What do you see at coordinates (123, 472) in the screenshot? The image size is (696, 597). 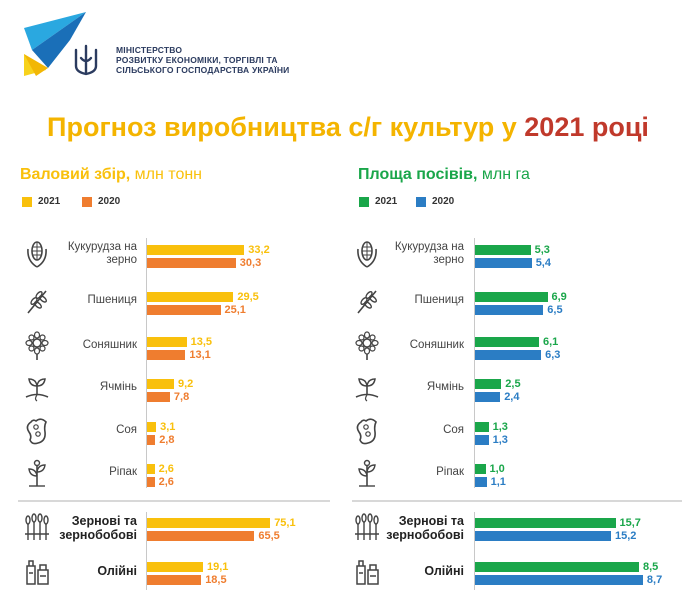 I see `category-label-line: Ріпак` at bounding box center [123, 472].